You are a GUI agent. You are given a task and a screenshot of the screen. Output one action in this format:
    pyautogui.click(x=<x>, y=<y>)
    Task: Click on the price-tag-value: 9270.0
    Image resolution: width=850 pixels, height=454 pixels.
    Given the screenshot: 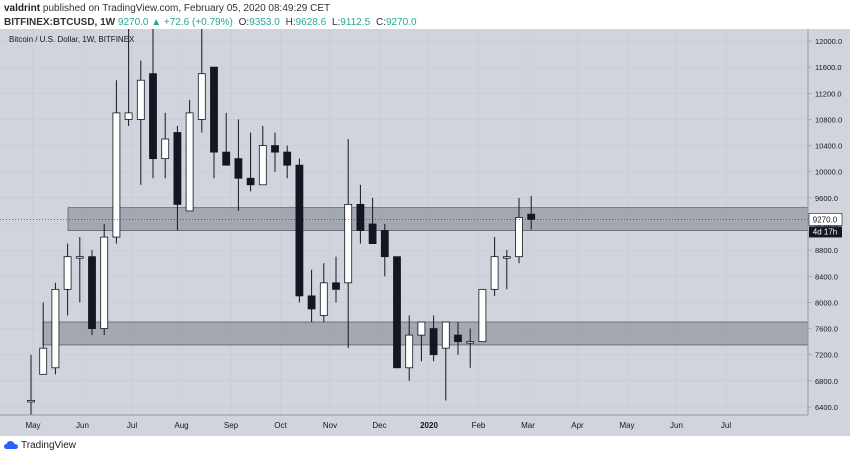 What is the action you would take?
    pyautogui.click(x=825, y=219)
    